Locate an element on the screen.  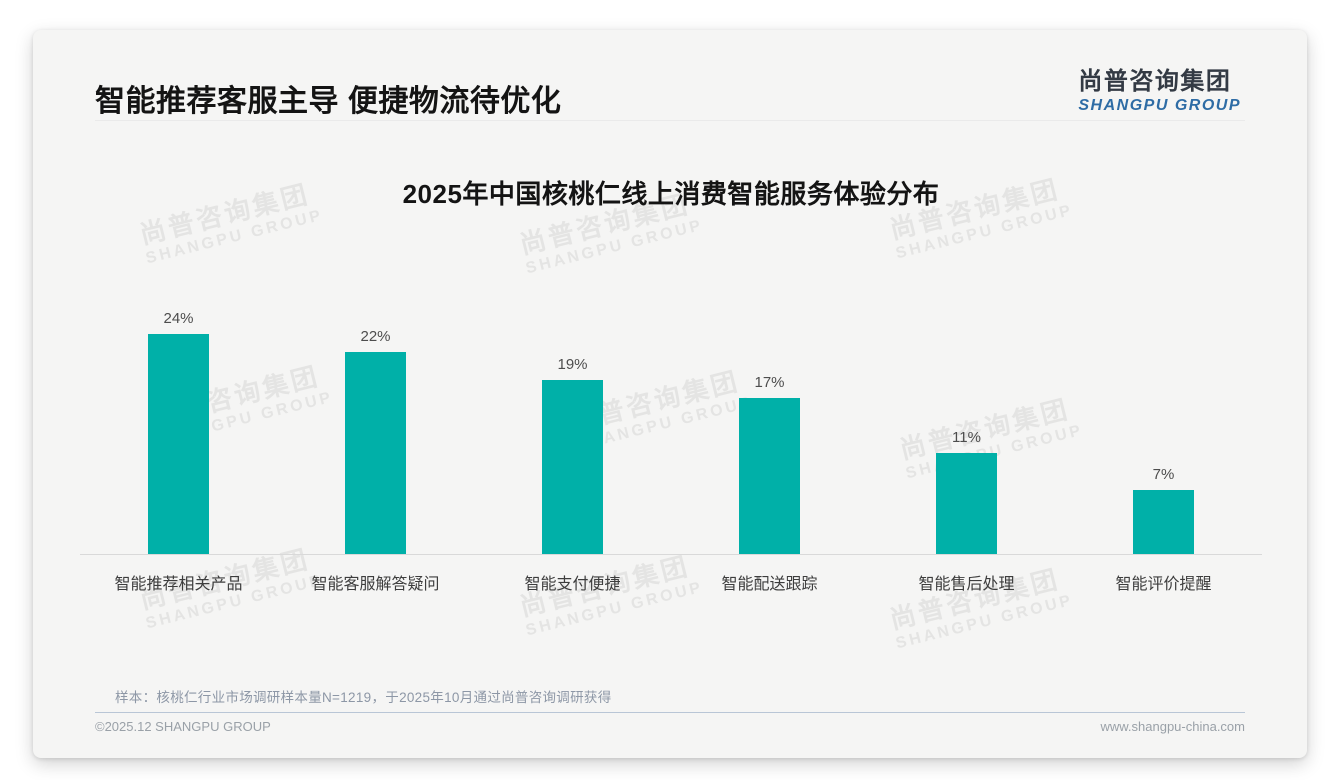
bar-group: 7% is located at coordinates (1163, 510).